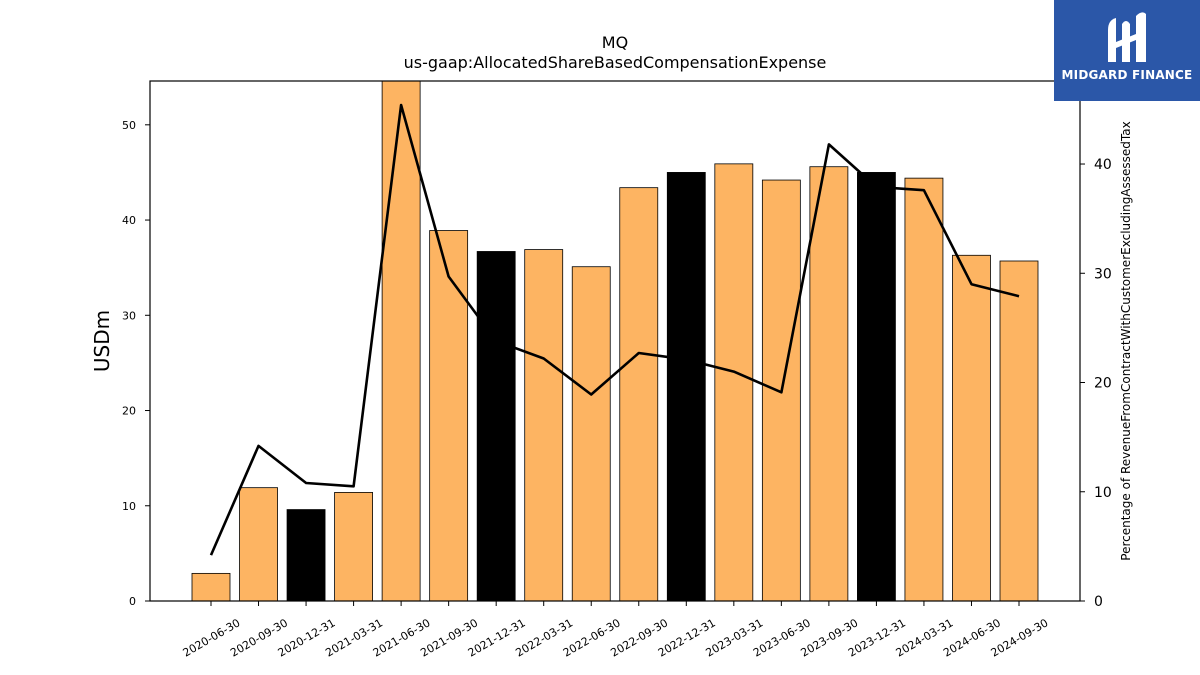  Describe the element at coordinates (129, 411) in the screenshot. I see `y-tick-label: 20` at that location.